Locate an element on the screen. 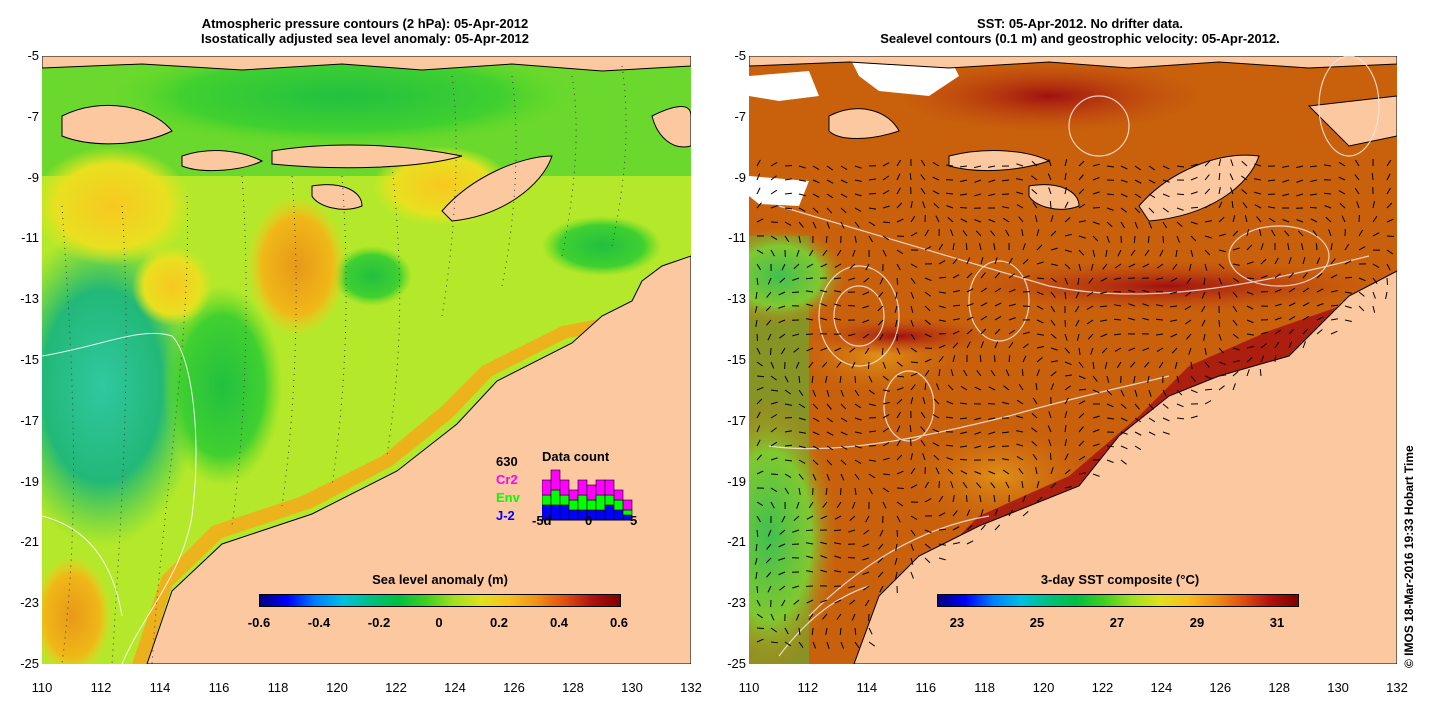  java-bali-coast-sst is located at coordinates (1073, 62).